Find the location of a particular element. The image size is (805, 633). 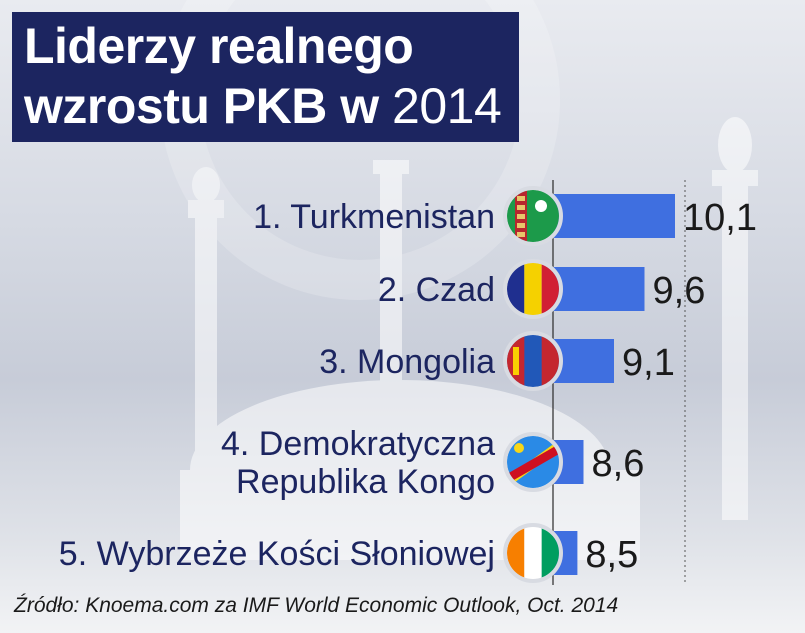

value-label-1: 10,1 is located at coordinates (720, 218).